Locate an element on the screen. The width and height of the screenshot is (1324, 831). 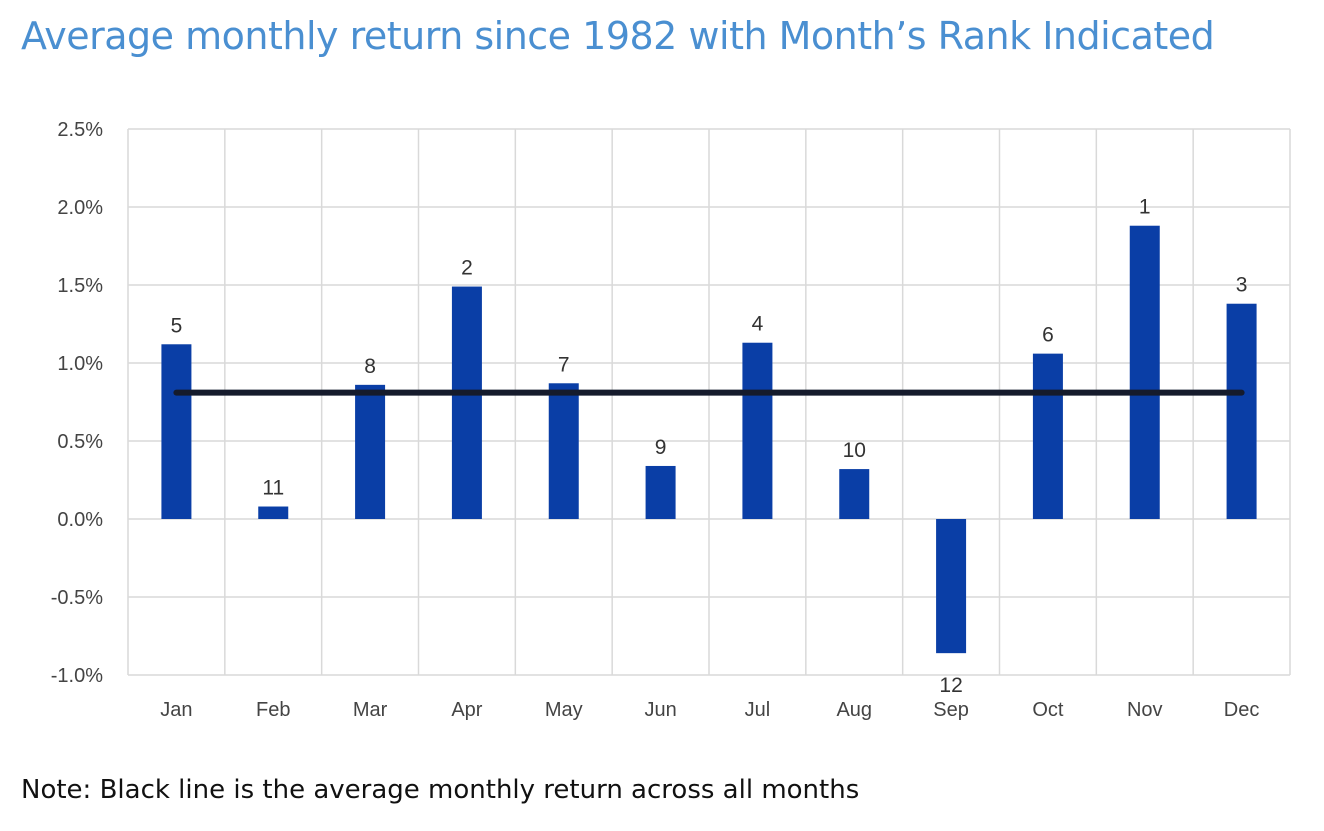
rank-label: 5 is located at coordinates (177, 325).